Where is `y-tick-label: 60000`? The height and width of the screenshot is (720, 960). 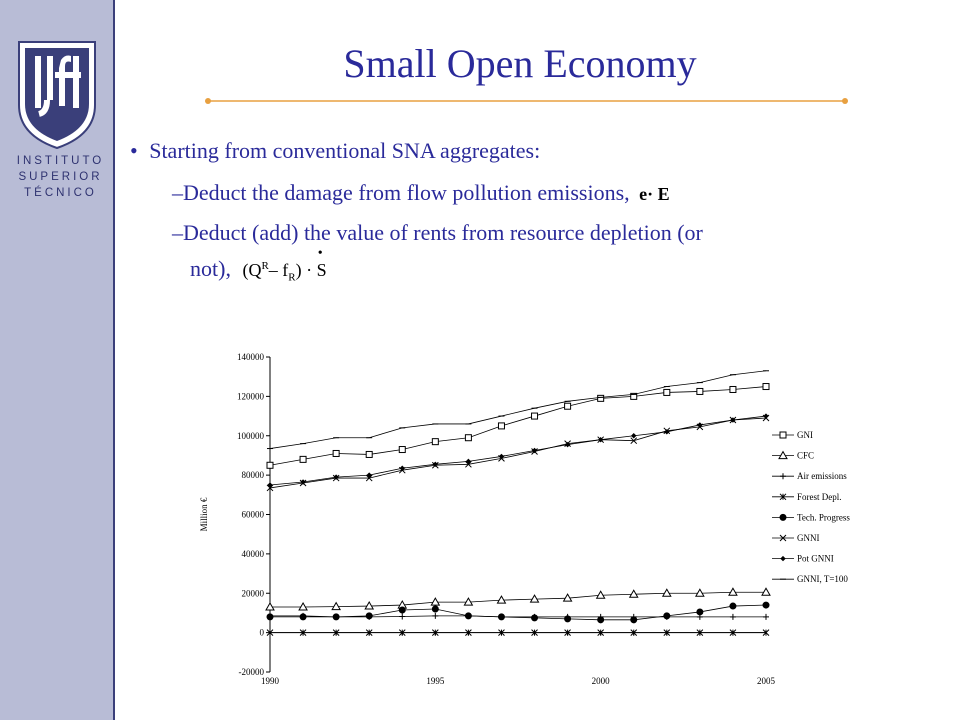
y-tick-label: 60000 is located at coordinates (253, 515).